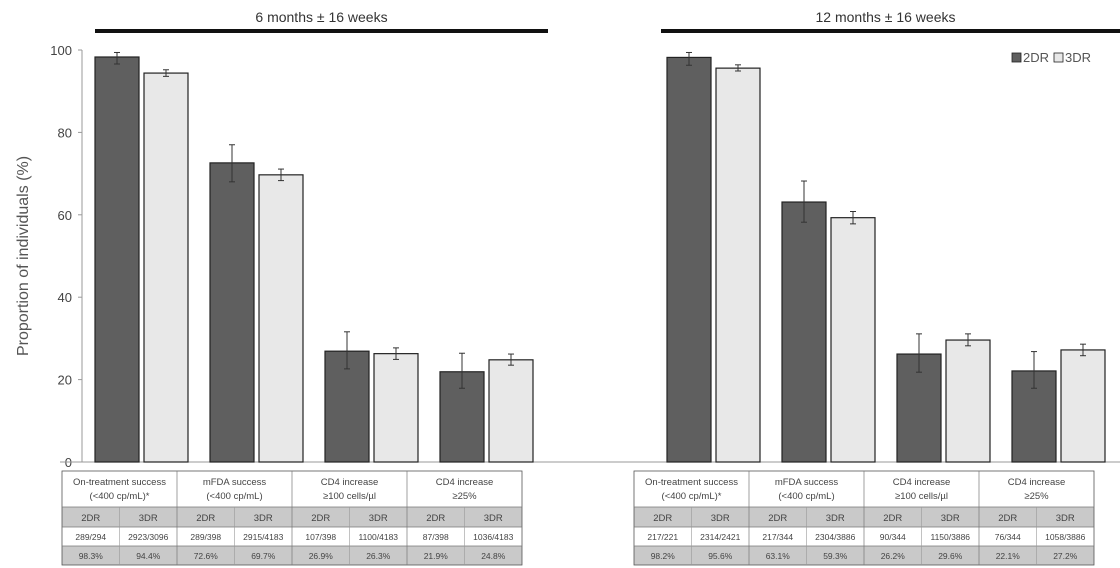 The height and width of the screenshot is (568, 1120). Describe the element at coordinates (662, 537) in the screenshot. I see `table-count-cell: 217/221` at that location.